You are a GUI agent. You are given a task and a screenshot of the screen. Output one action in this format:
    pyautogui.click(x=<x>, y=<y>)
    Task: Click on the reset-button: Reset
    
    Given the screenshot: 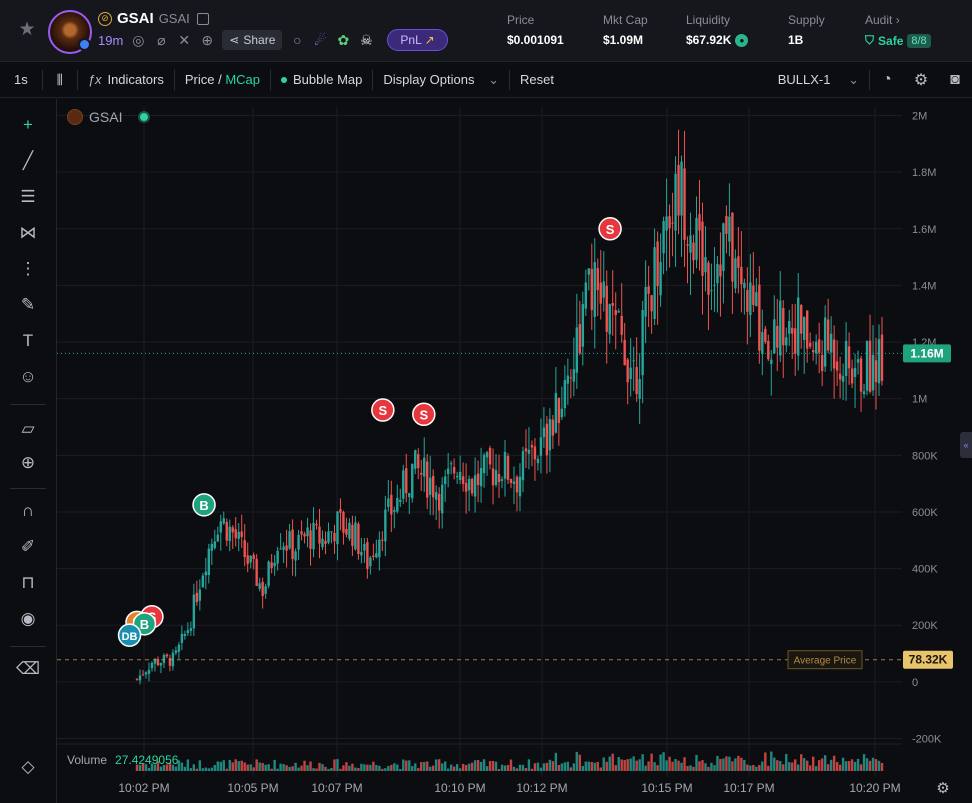 What is the action you would take?
    pyautogui.click(x=536, y=79)
    